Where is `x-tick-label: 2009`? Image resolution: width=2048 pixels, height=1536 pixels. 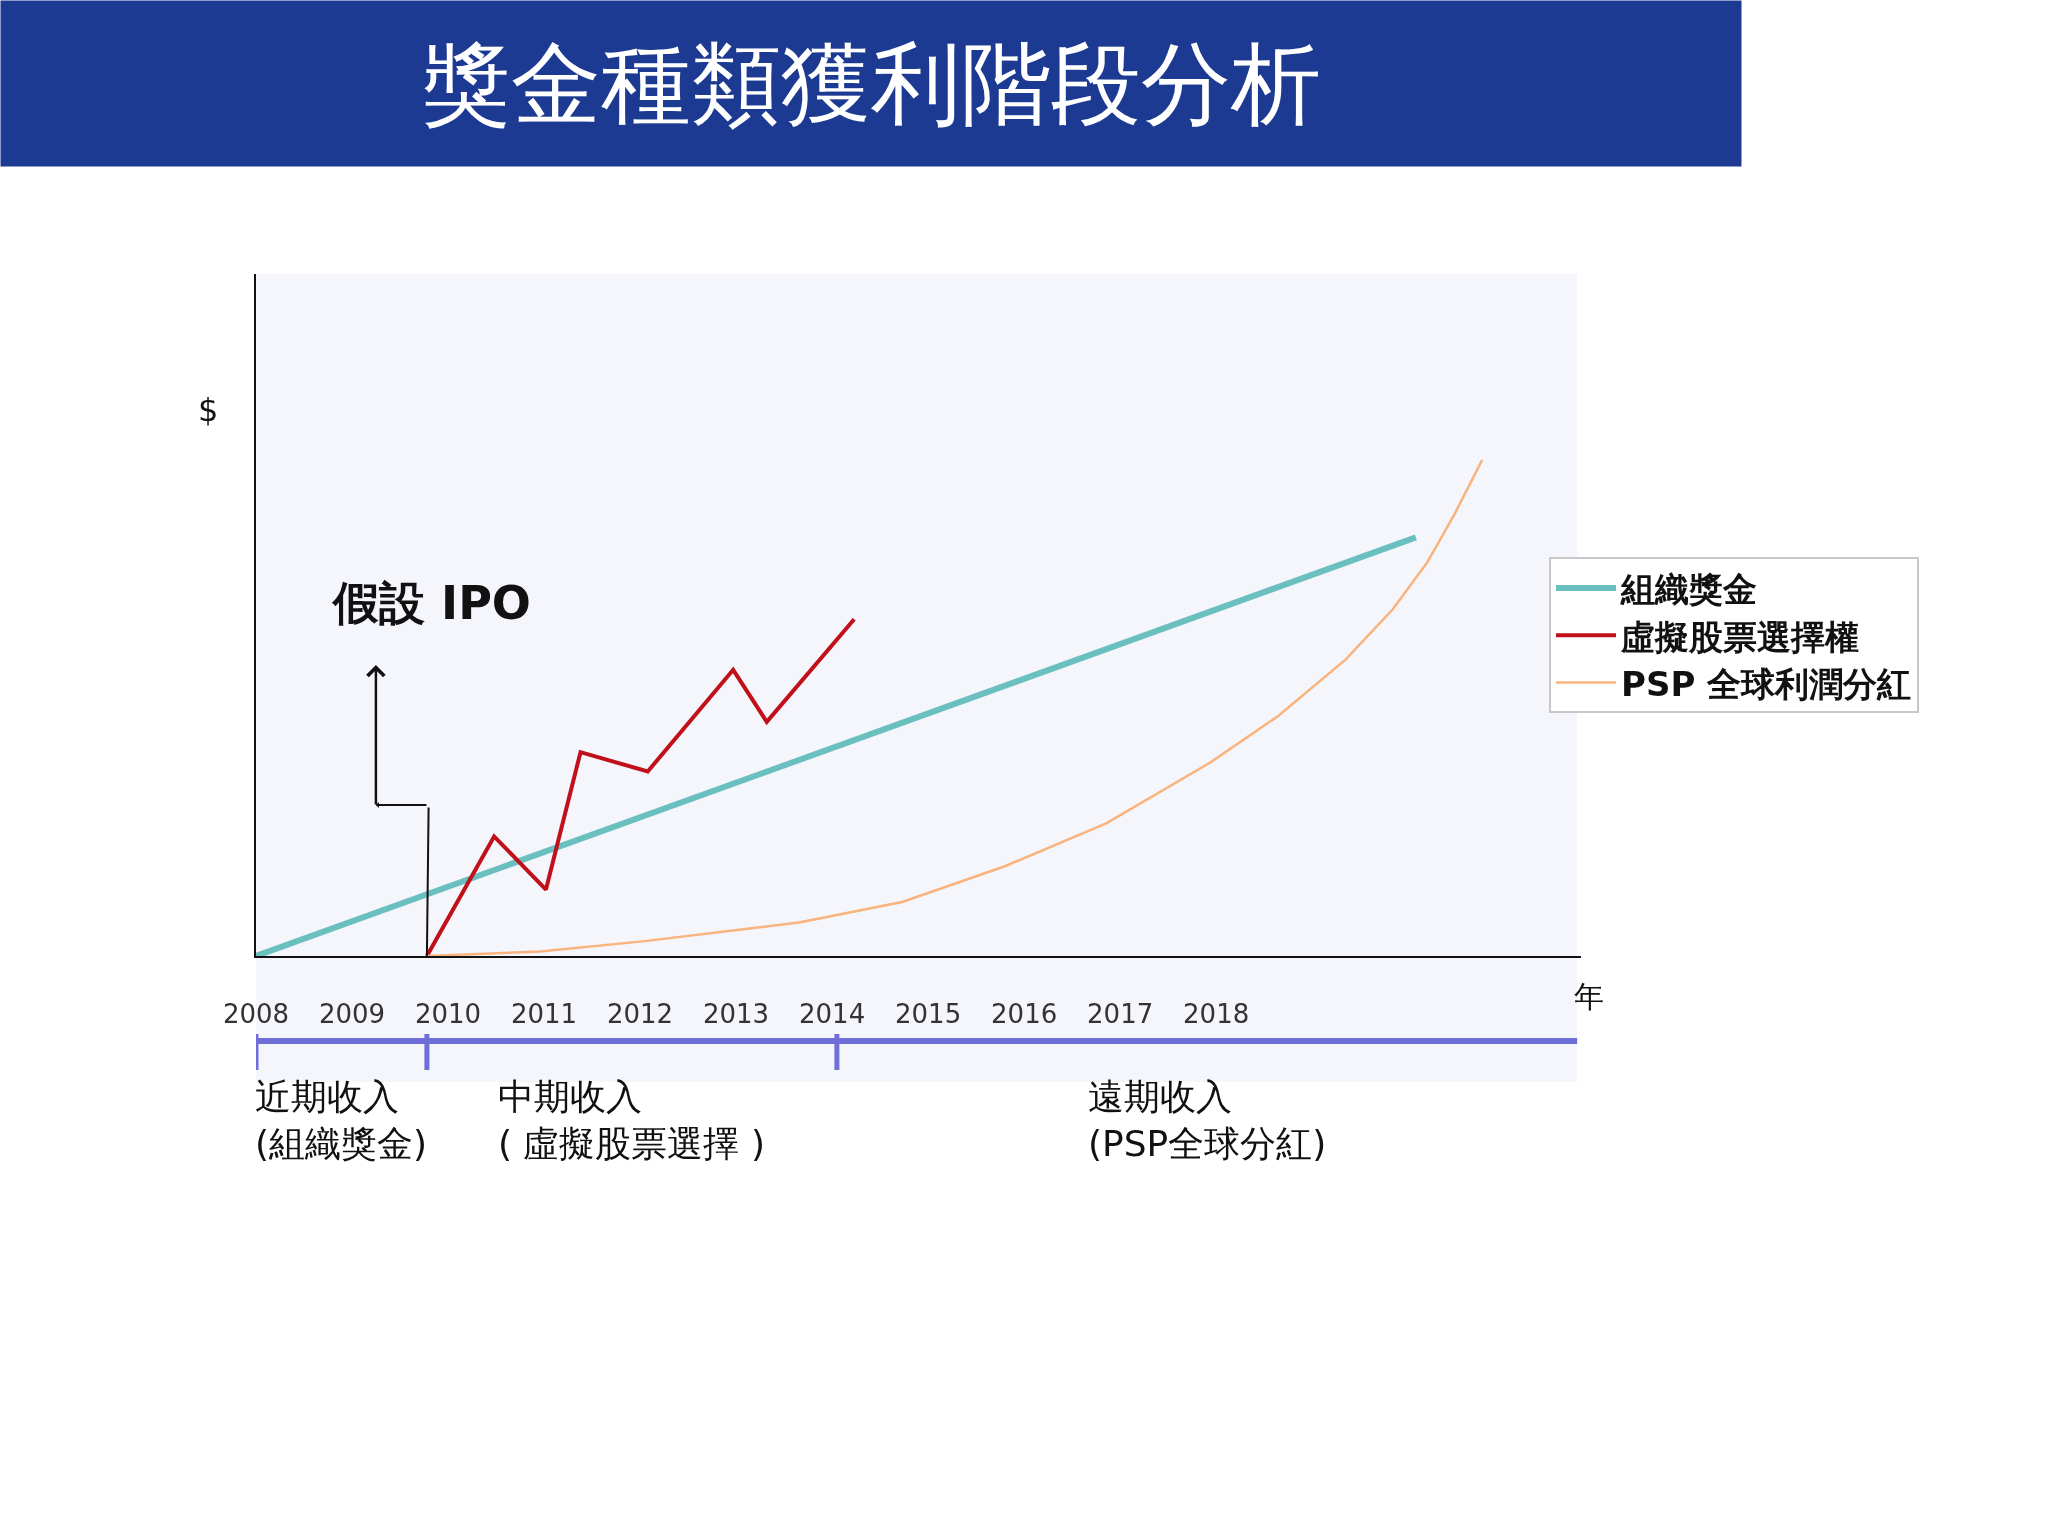
x-tick-label: 2009 is located at coordinates (352, 1014).